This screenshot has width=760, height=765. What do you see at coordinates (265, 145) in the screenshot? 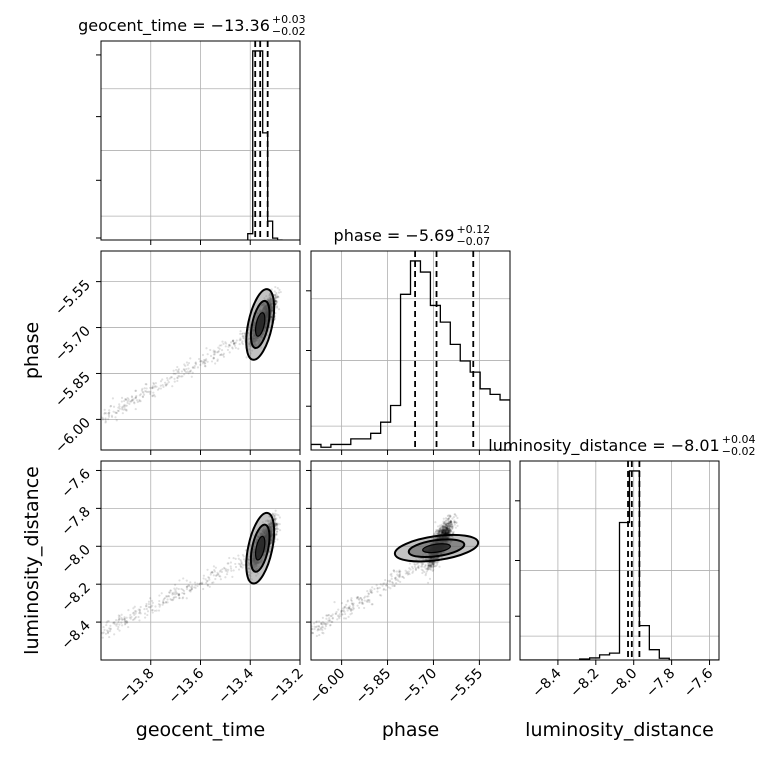
I see `histogram-geocent_time` at bounding box center [265, 145].